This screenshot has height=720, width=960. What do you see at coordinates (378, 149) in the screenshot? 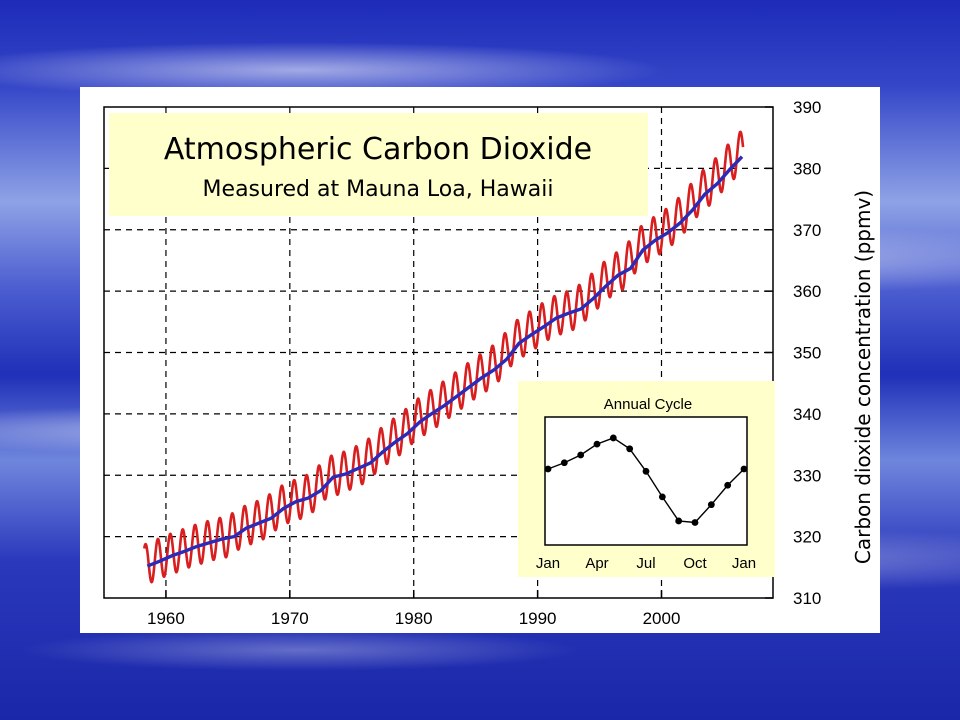
I see `chart-title: Atmospheric Carbon Dioxide` at bounding box center [378, 149].